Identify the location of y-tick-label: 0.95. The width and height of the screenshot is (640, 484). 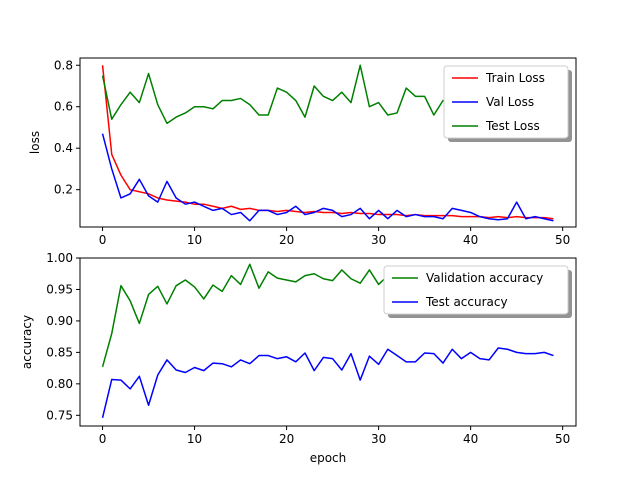
(59, 289).